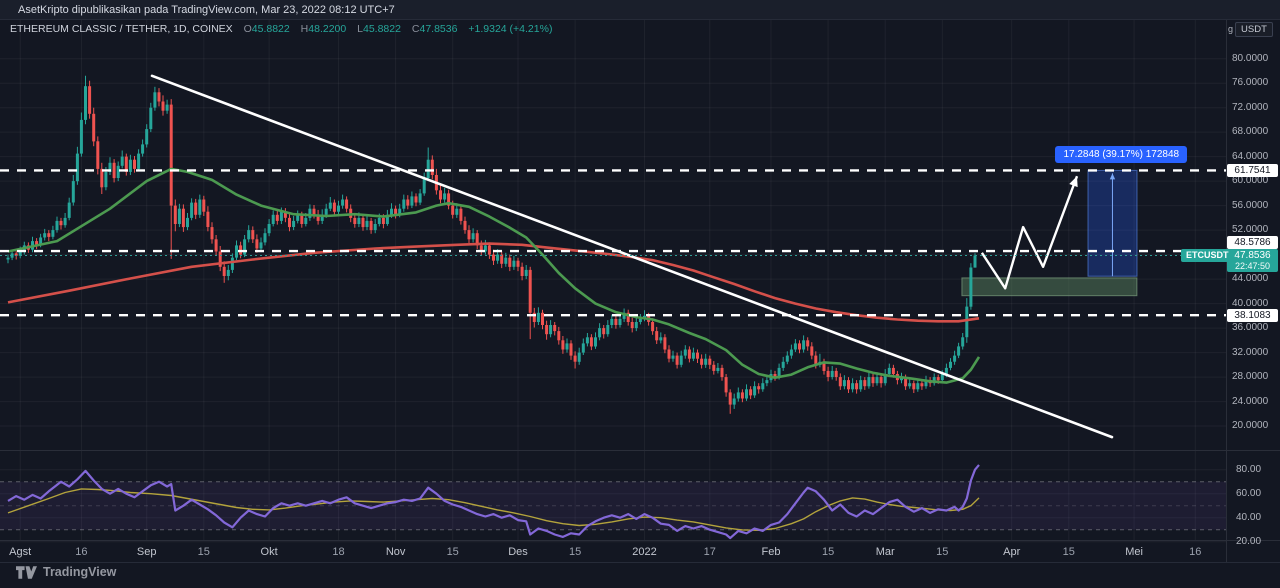 Image resolution: width=1280 pixels, height=588 pixels. What do you see at coordinates (20, 552) in the screenshot?
I see `time-tick-label: Agst` at bounding box center [20, 552].